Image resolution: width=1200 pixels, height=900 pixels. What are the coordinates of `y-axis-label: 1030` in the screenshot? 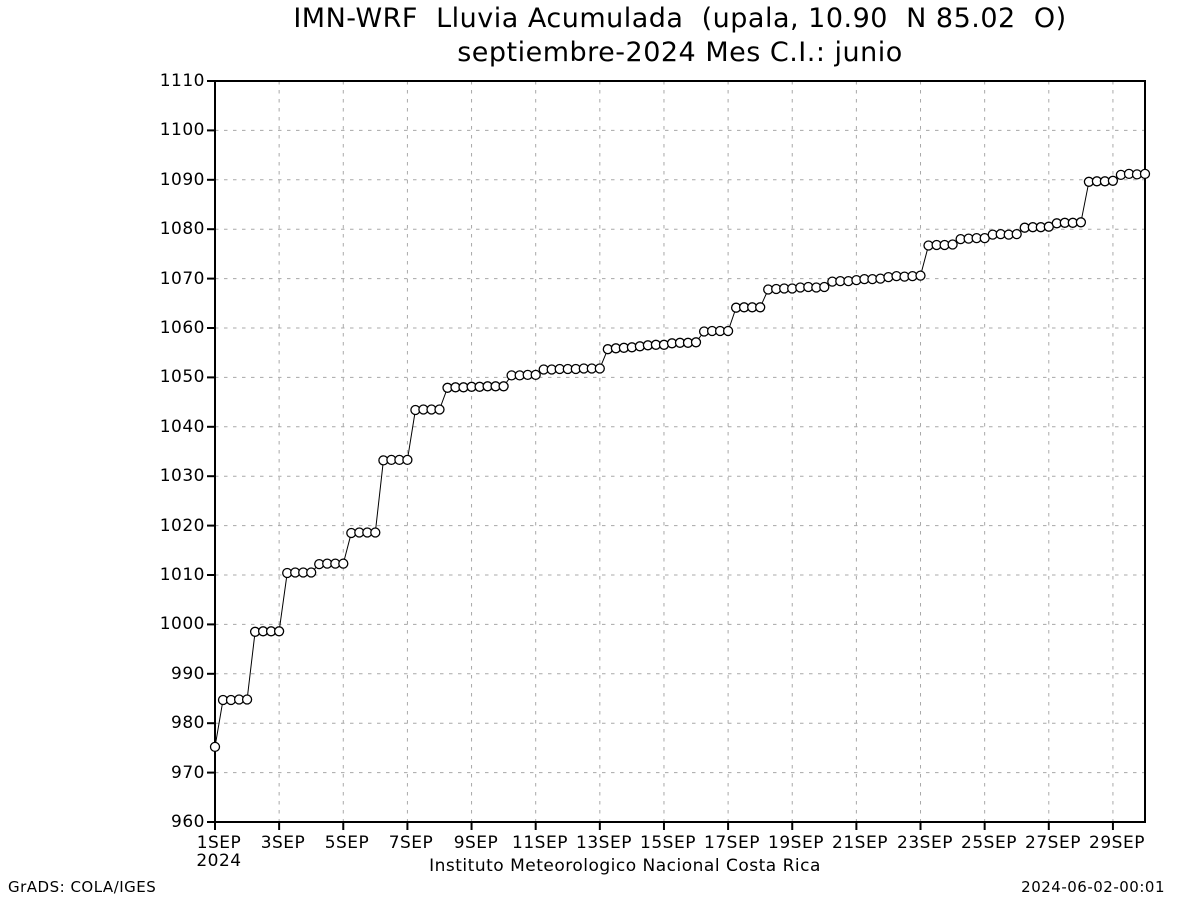 It's located at (182, 476).